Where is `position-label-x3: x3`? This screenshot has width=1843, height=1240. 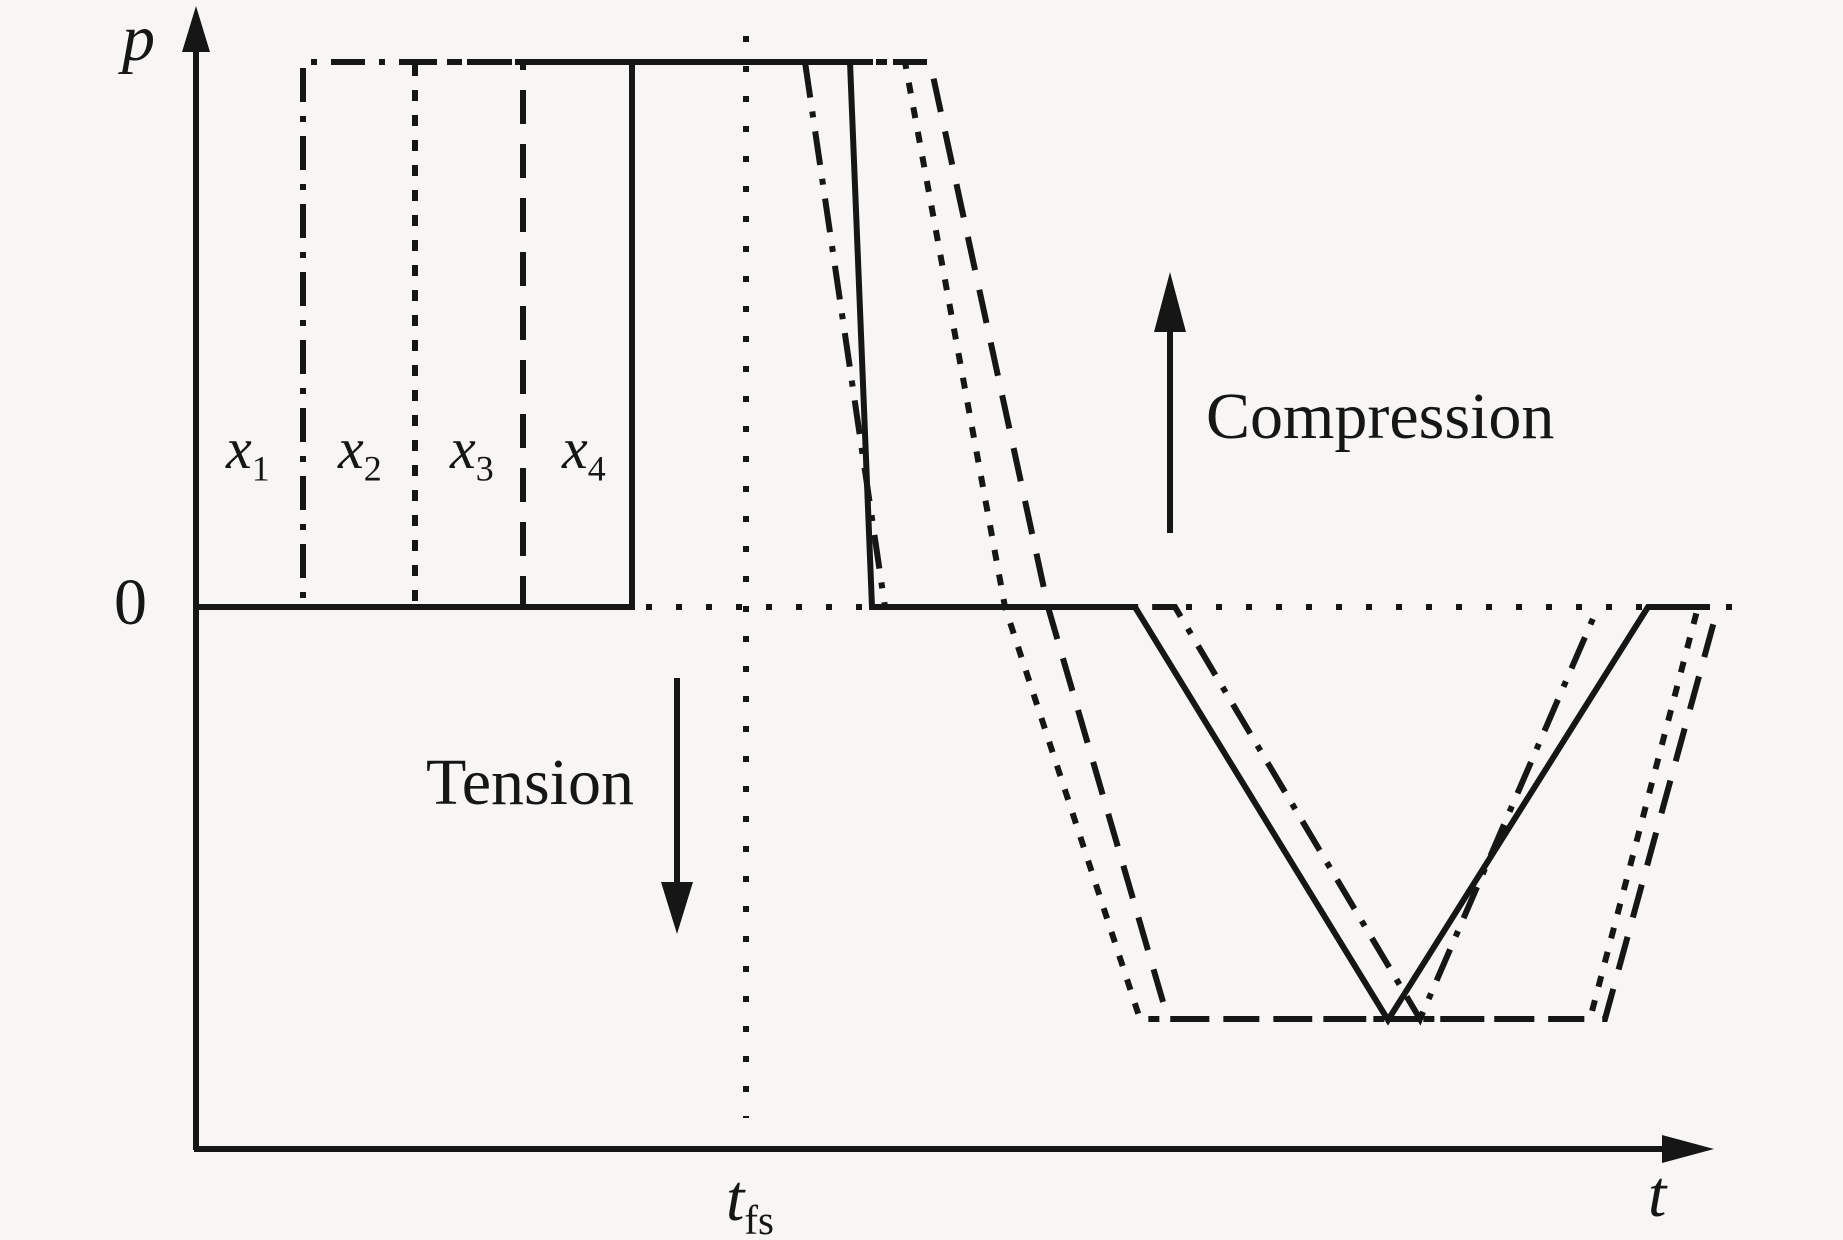
position-label-x3: x3 is located at coordinates (472, 452).